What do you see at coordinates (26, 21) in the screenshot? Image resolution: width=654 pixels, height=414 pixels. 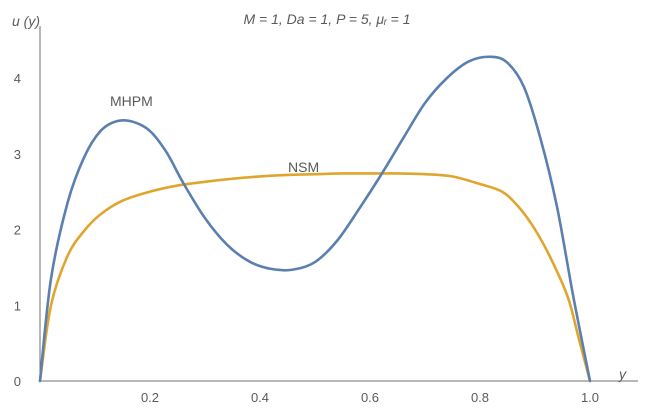 I see `y-axis-label: u (y)` at bounding box center [26, 21].